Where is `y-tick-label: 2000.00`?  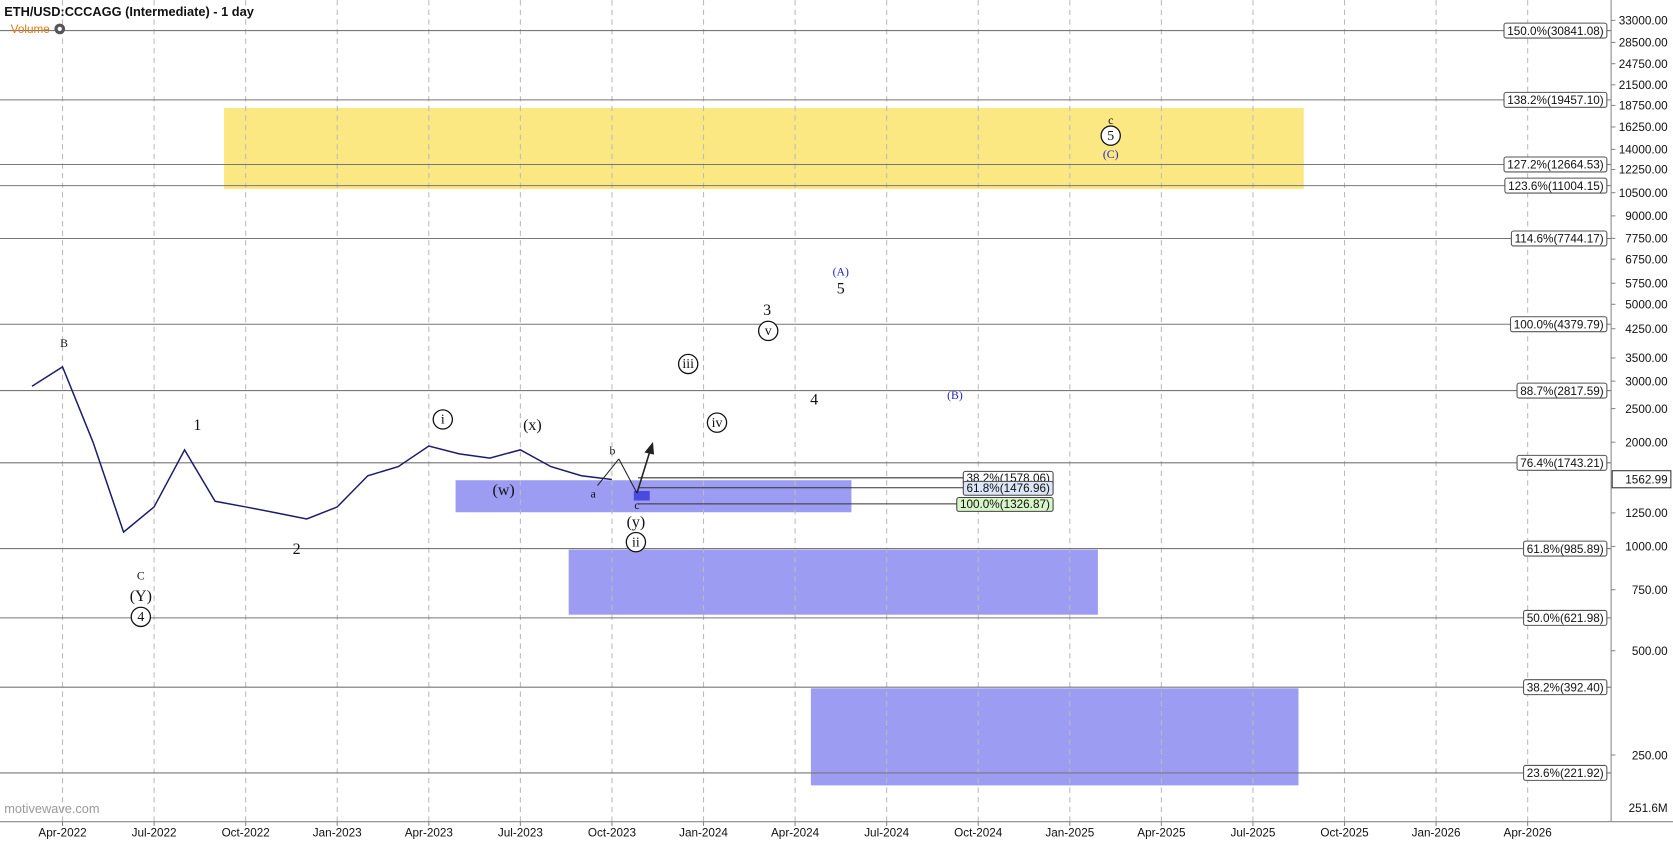
y-tick-label: 2000.00 is located at coordinates (1646, 442).